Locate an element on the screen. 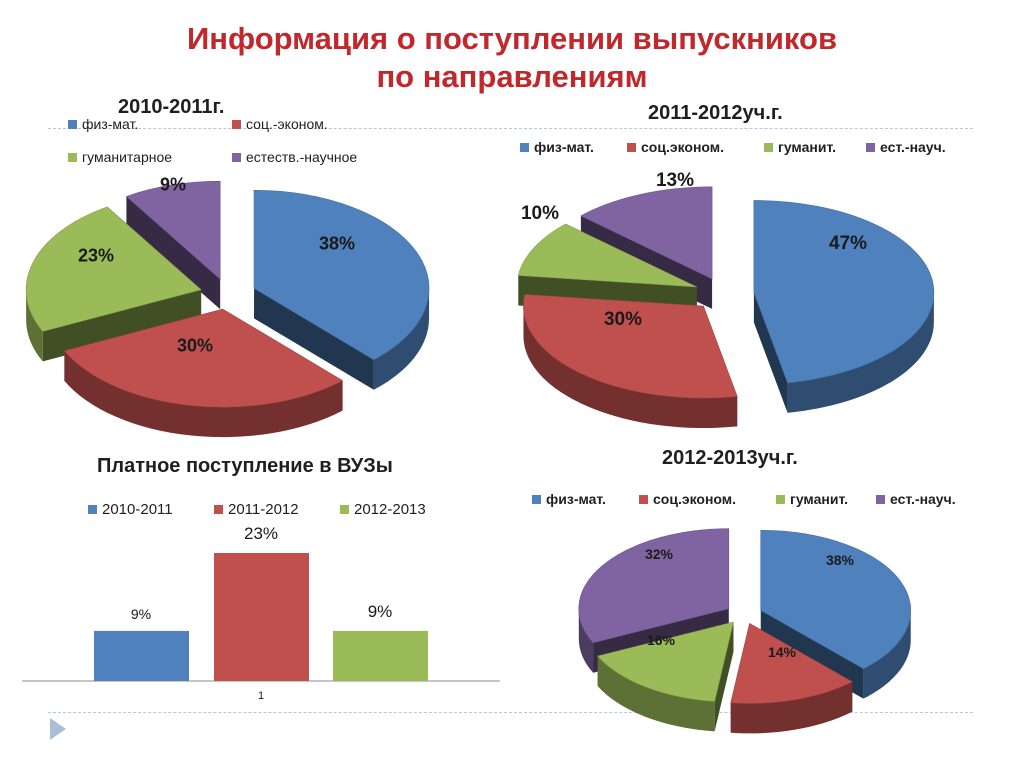  slice-label: 14% is located at coordinates (782, 652).